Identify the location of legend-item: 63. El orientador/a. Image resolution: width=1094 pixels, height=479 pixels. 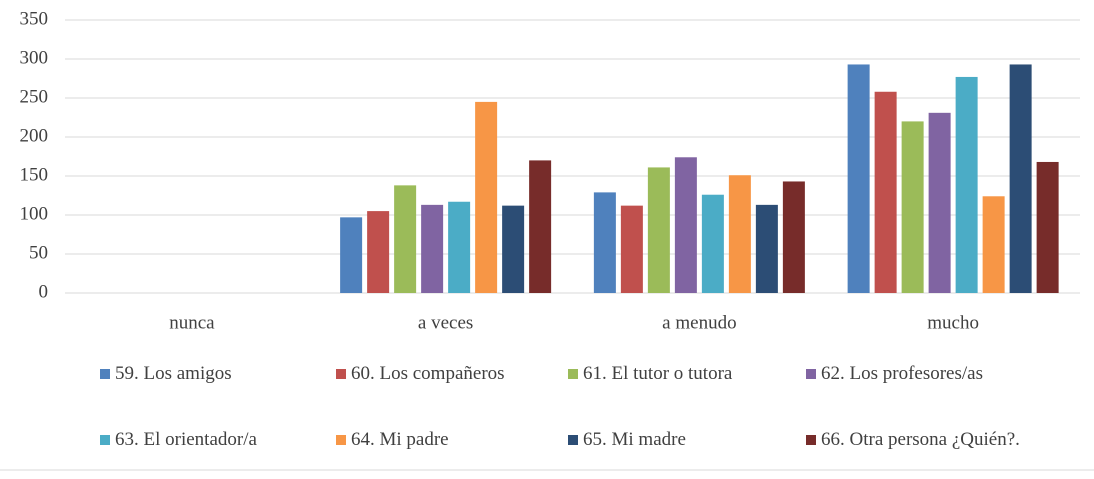
(215, 440).